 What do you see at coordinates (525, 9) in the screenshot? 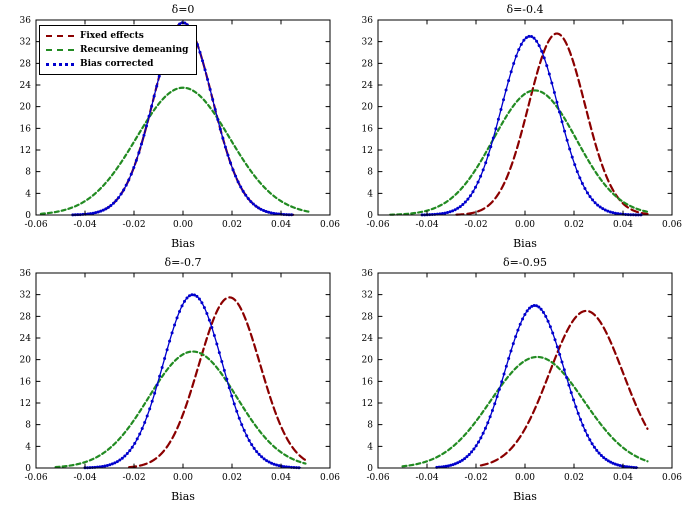
I see `panel-title: δ=-0.4` at bounding box center [525, 9].